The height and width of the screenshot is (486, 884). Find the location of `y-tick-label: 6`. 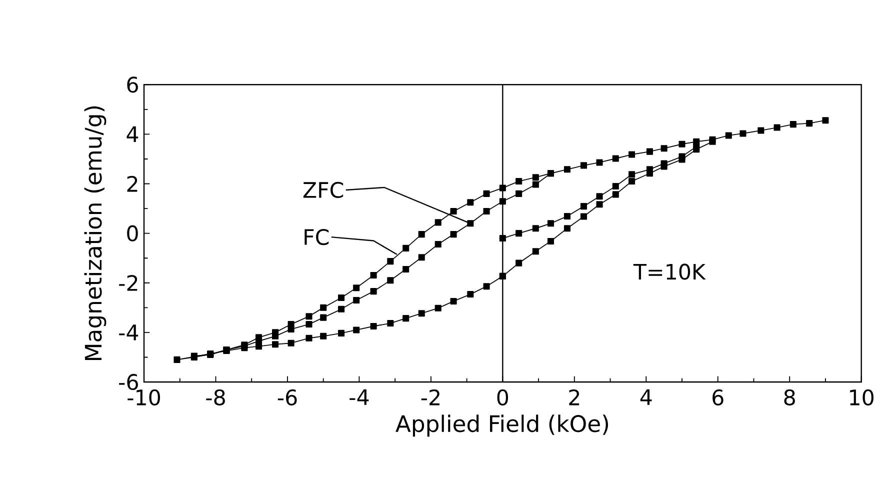

y-tick-label: 6 is located at coordinates (132, 84).